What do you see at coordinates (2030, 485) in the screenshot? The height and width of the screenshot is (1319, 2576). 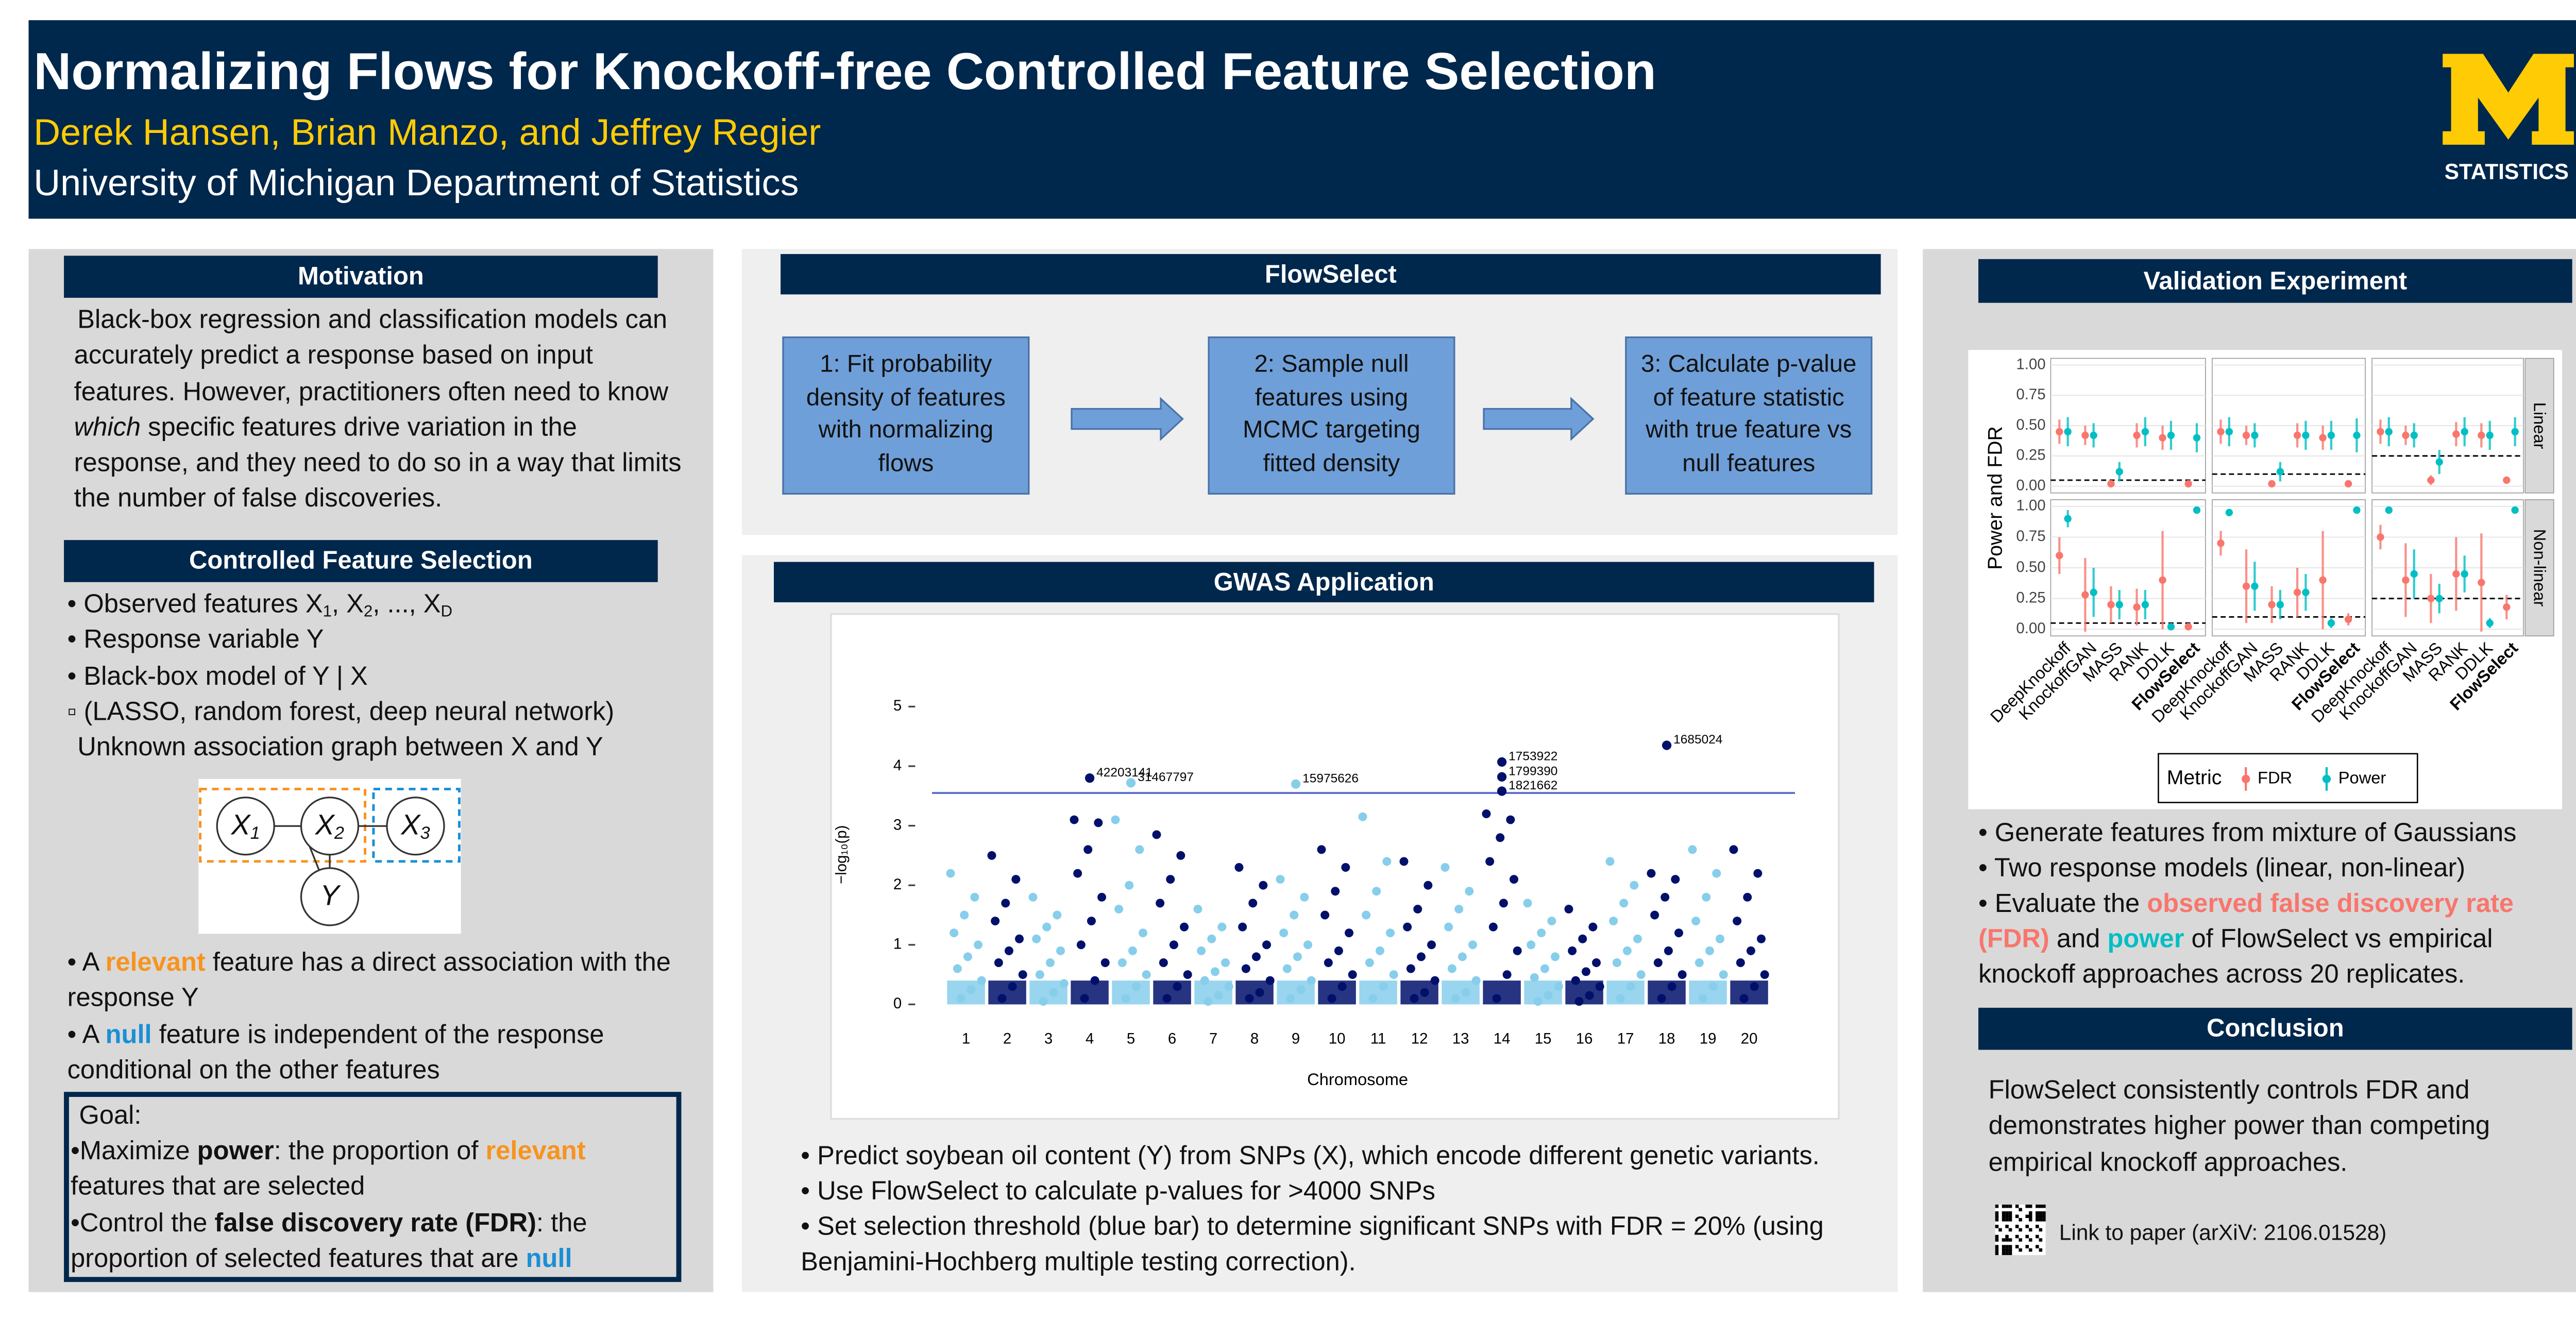 I see `y-tick-label: 0.00` at bounding box center [2030, 485].